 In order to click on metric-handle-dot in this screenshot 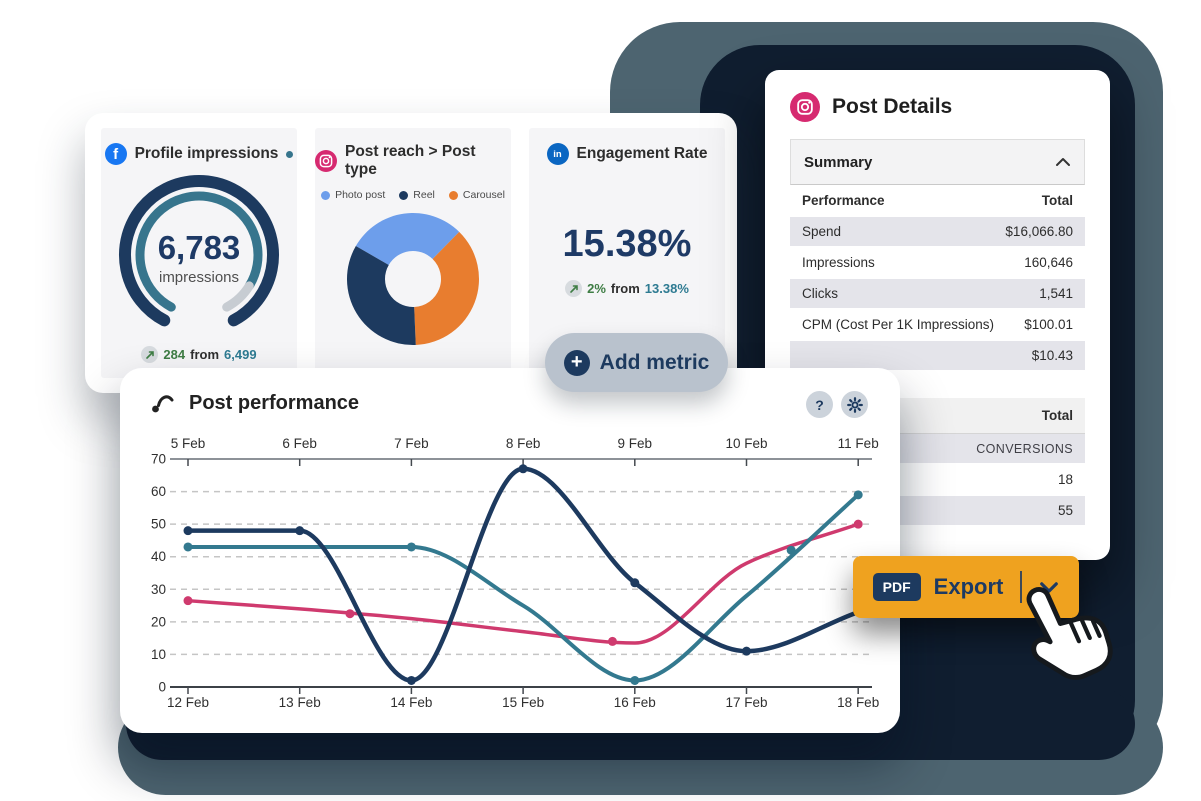, I will do `click(290, 154)`.